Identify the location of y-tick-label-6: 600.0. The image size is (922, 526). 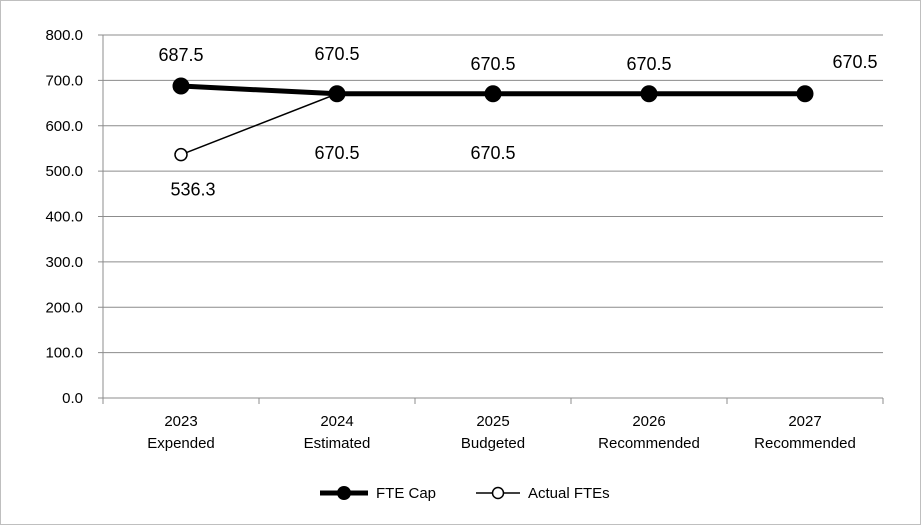
(64, 126).